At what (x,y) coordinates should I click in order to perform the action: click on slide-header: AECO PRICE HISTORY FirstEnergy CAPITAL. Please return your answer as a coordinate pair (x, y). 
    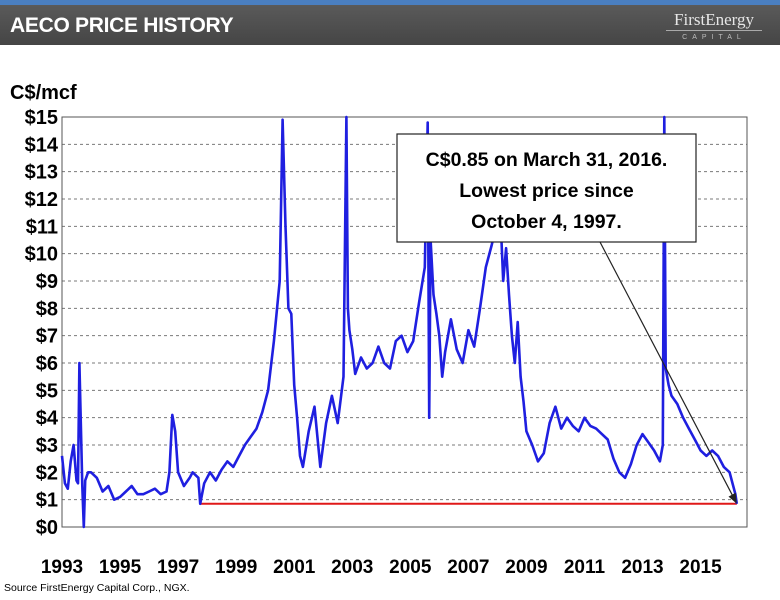
    Looking at the image, I should click on (390, 25).